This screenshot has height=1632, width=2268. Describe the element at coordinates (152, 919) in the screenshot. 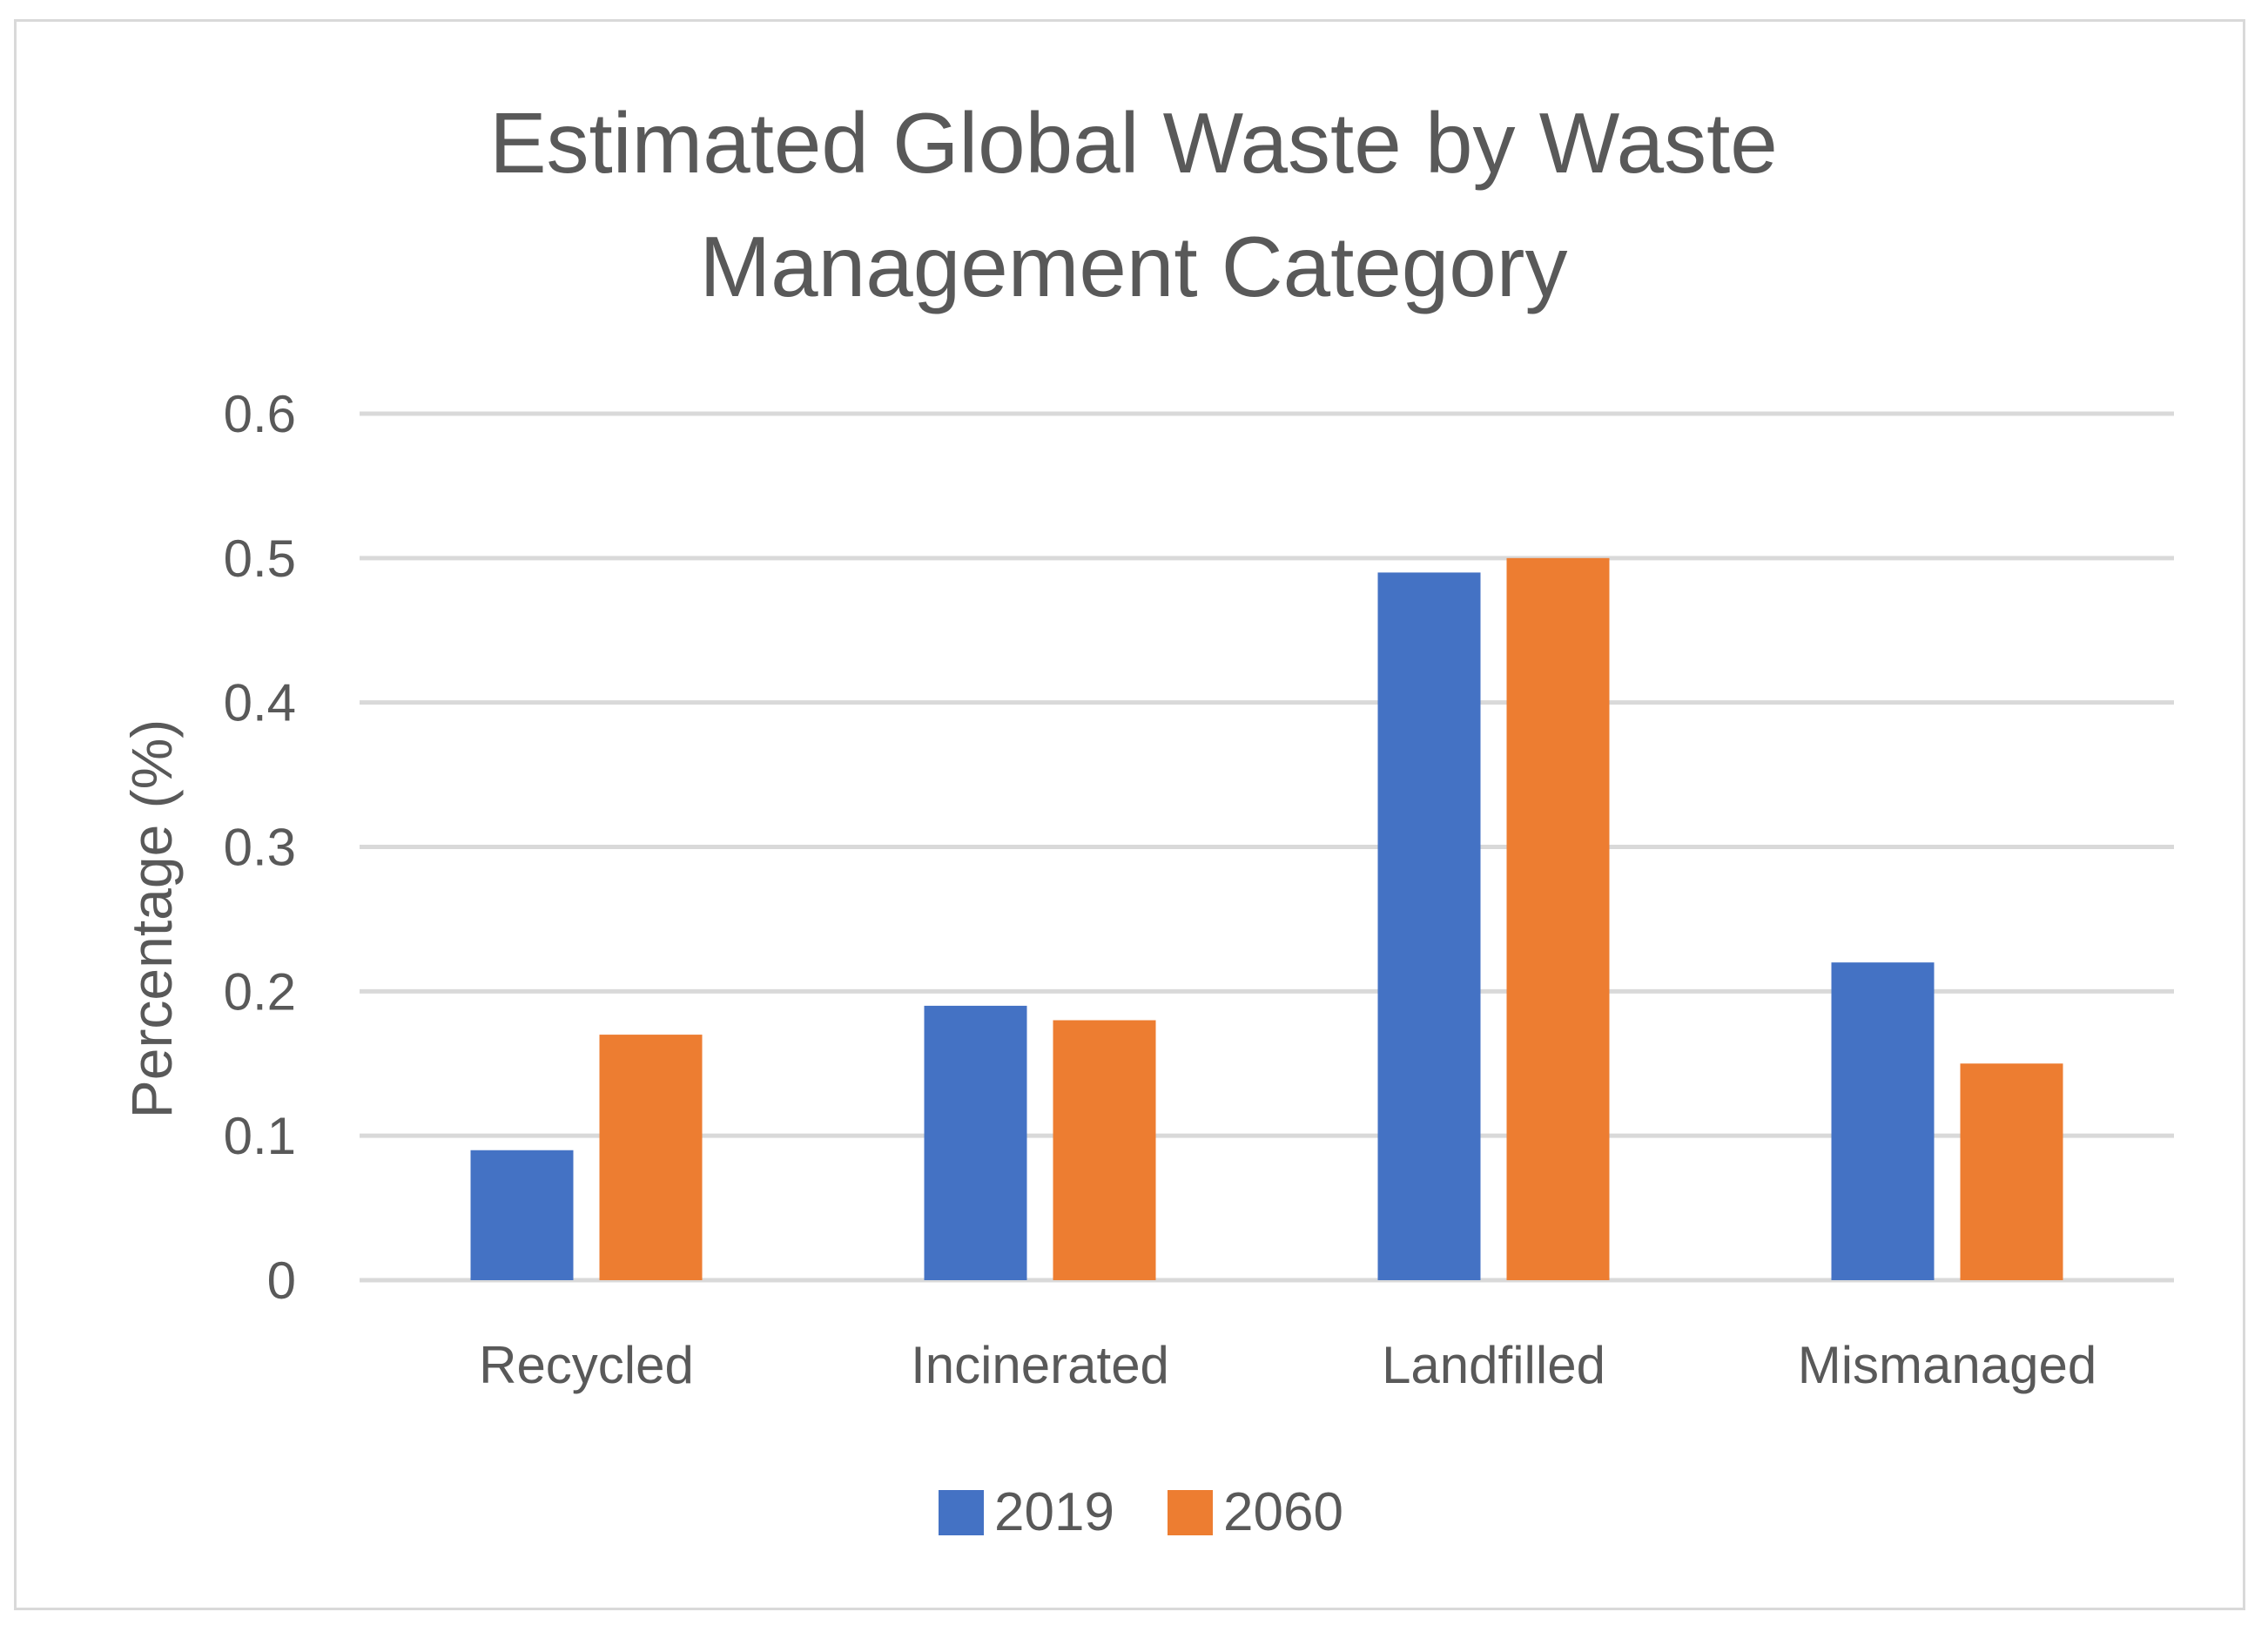

I see `y-axis-label: Percentage (%)` at that location.